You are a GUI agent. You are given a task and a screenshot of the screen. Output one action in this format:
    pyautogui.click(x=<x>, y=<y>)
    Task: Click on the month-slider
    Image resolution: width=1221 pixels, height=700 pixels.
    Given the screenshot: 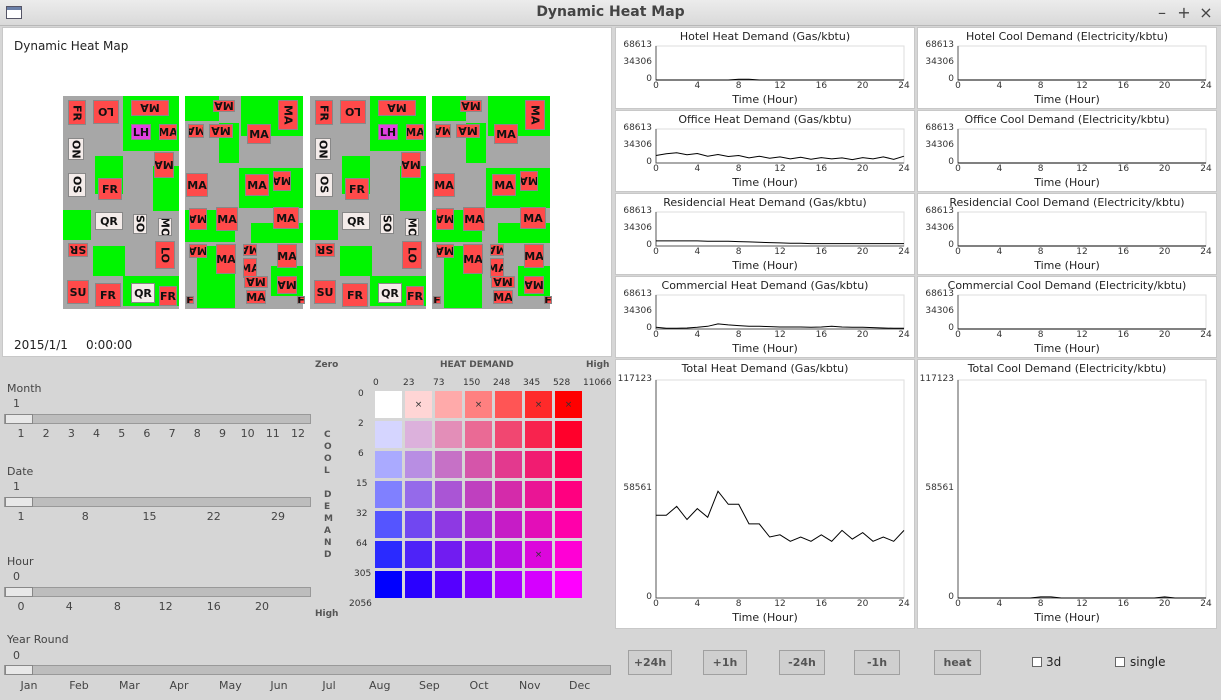 What is the action you would take?
    pyautogui.click(x=157, y=419)
    